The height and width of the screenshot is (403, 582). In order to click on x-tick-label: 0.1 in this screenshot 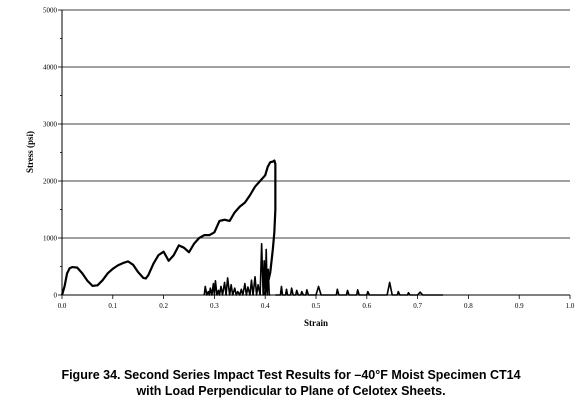, I will do `click(112, 306)`.